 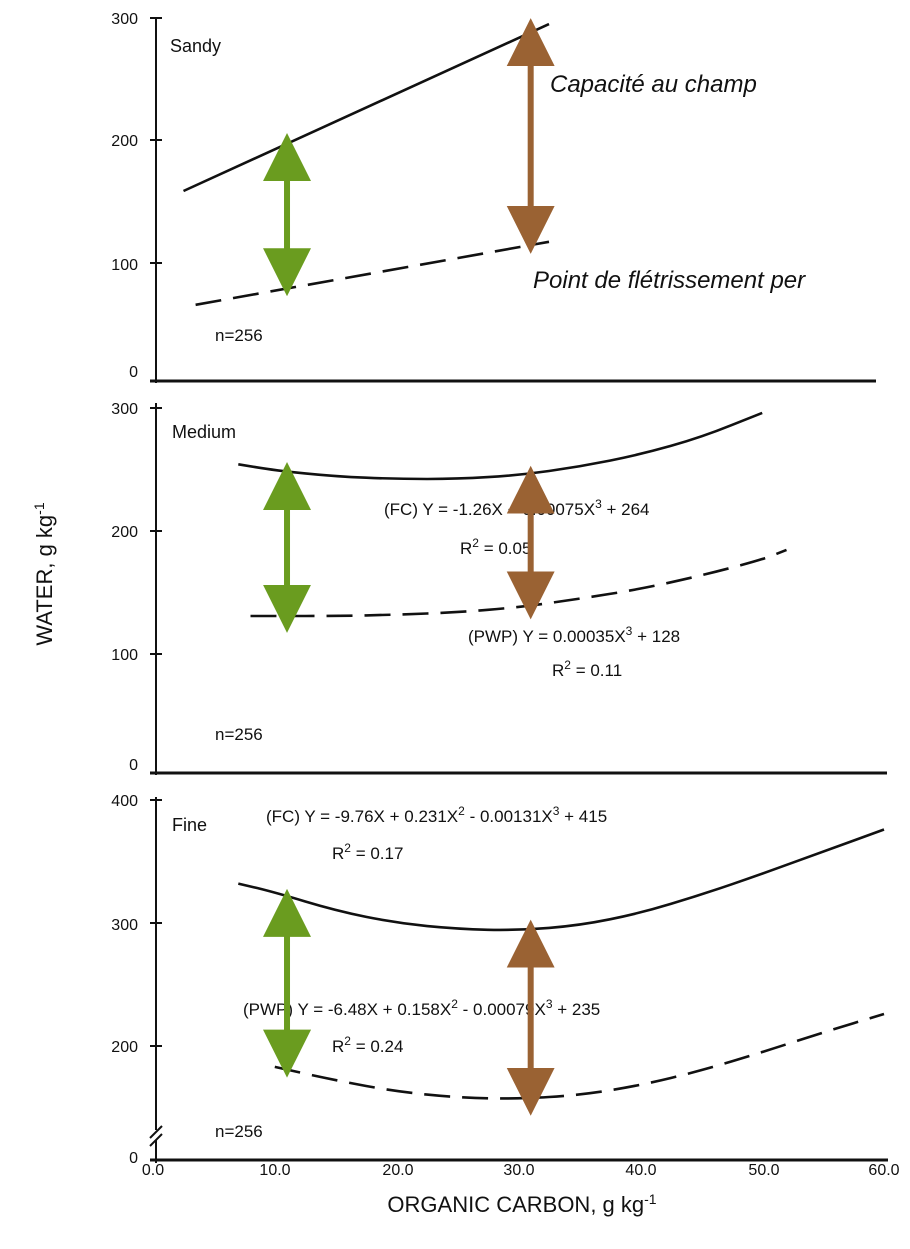 I want to click on equation-fc-r2: R2 = 0.17, so click(x=367, y=852).